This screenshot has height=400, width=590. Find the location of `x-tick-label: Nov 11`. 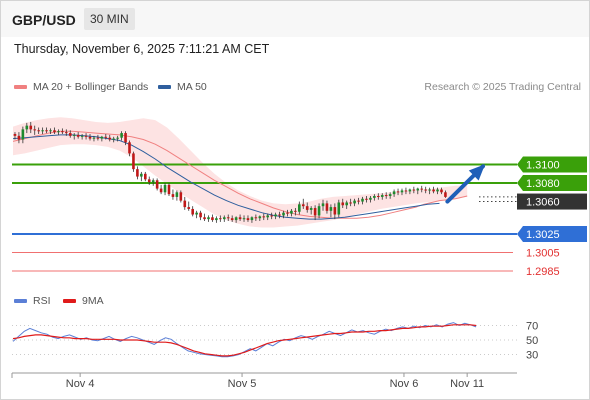

x-tick-label: Nov 11 is located at coordinates (467, 384).